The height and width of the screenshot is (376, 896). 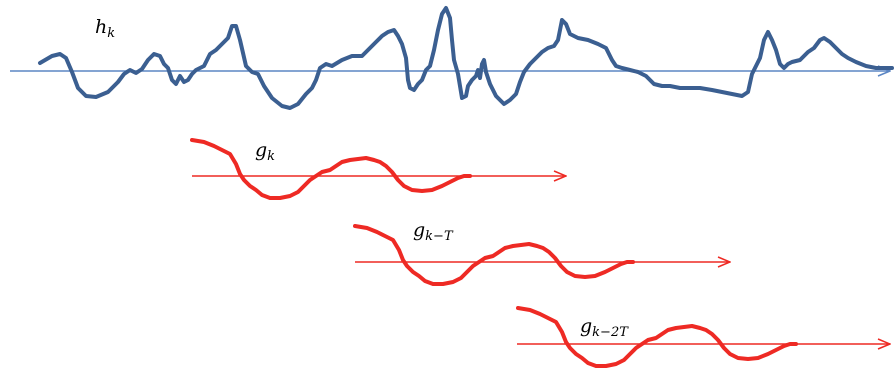 What do you see at coordinates (265, 151) in the screenshot?
I see `kernel-label-0: gk` at bounding box center [265, 151].